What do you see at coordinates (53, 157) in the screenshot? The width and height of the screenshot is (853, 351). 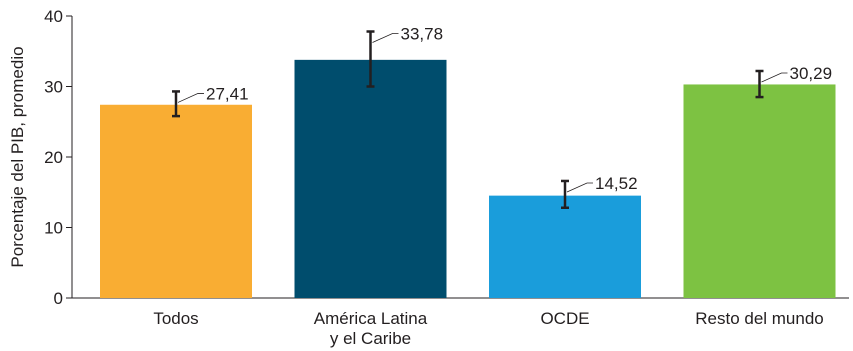 I see `y-tick-label-2: 20` at bounding box center [53, 157].